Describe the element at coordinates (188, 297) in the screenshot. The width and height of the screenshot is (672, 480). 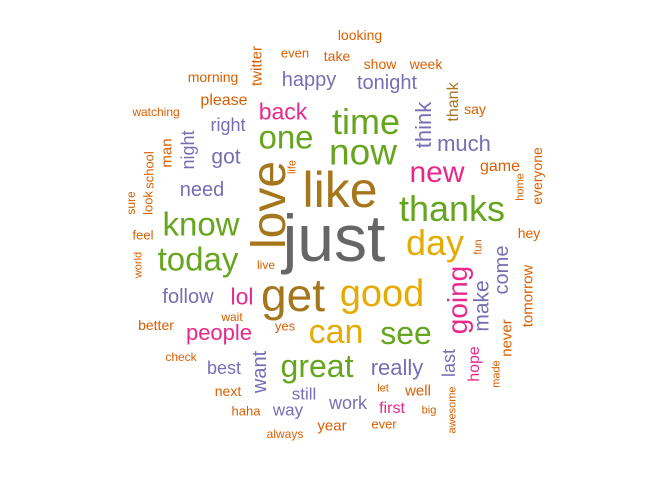
I see `word-follow: follow` at that location.